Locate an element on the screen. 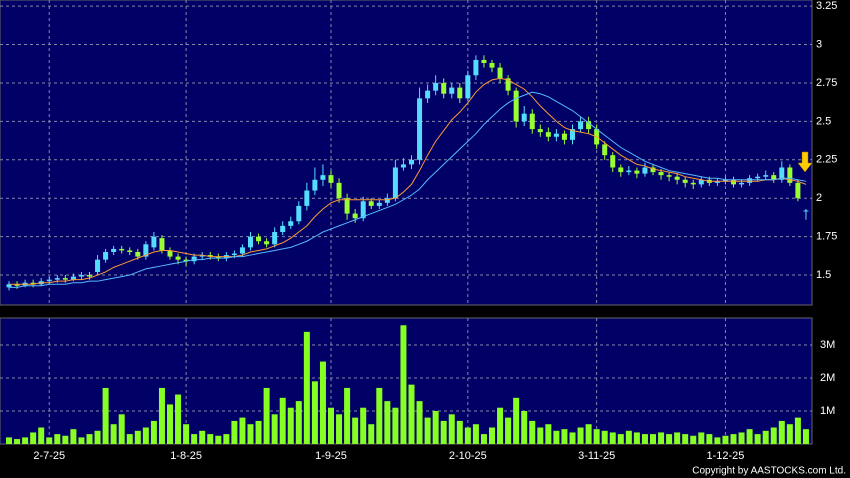 The width and height of the screenshot is (850, 478). y-tick-label: 3 is located at coordinates (819, 44).